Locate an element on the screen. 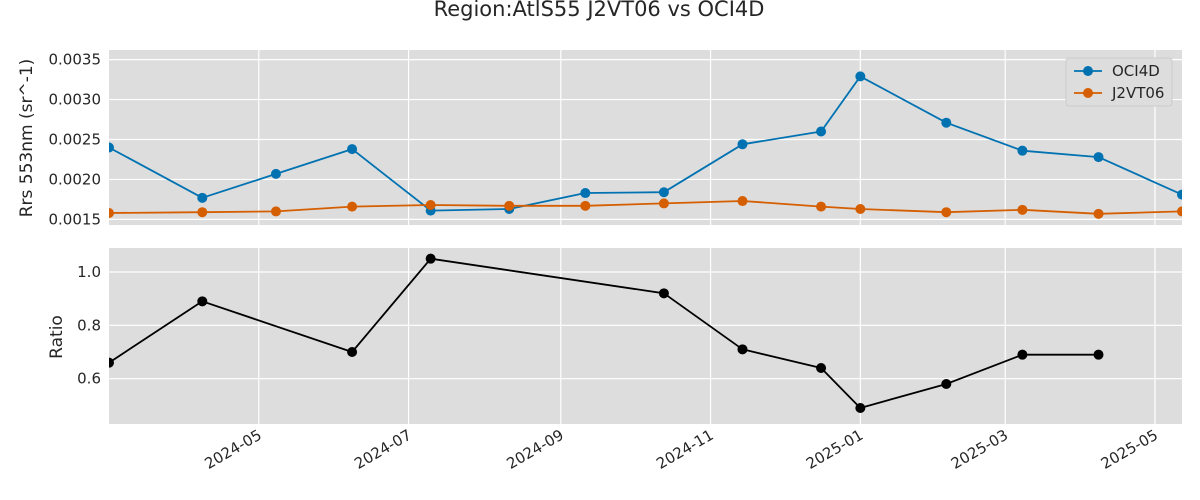 The height and width of the screenshot is (500, 1200). panel-bottom-y-label: Ratio is located at coordinates (57, 337).